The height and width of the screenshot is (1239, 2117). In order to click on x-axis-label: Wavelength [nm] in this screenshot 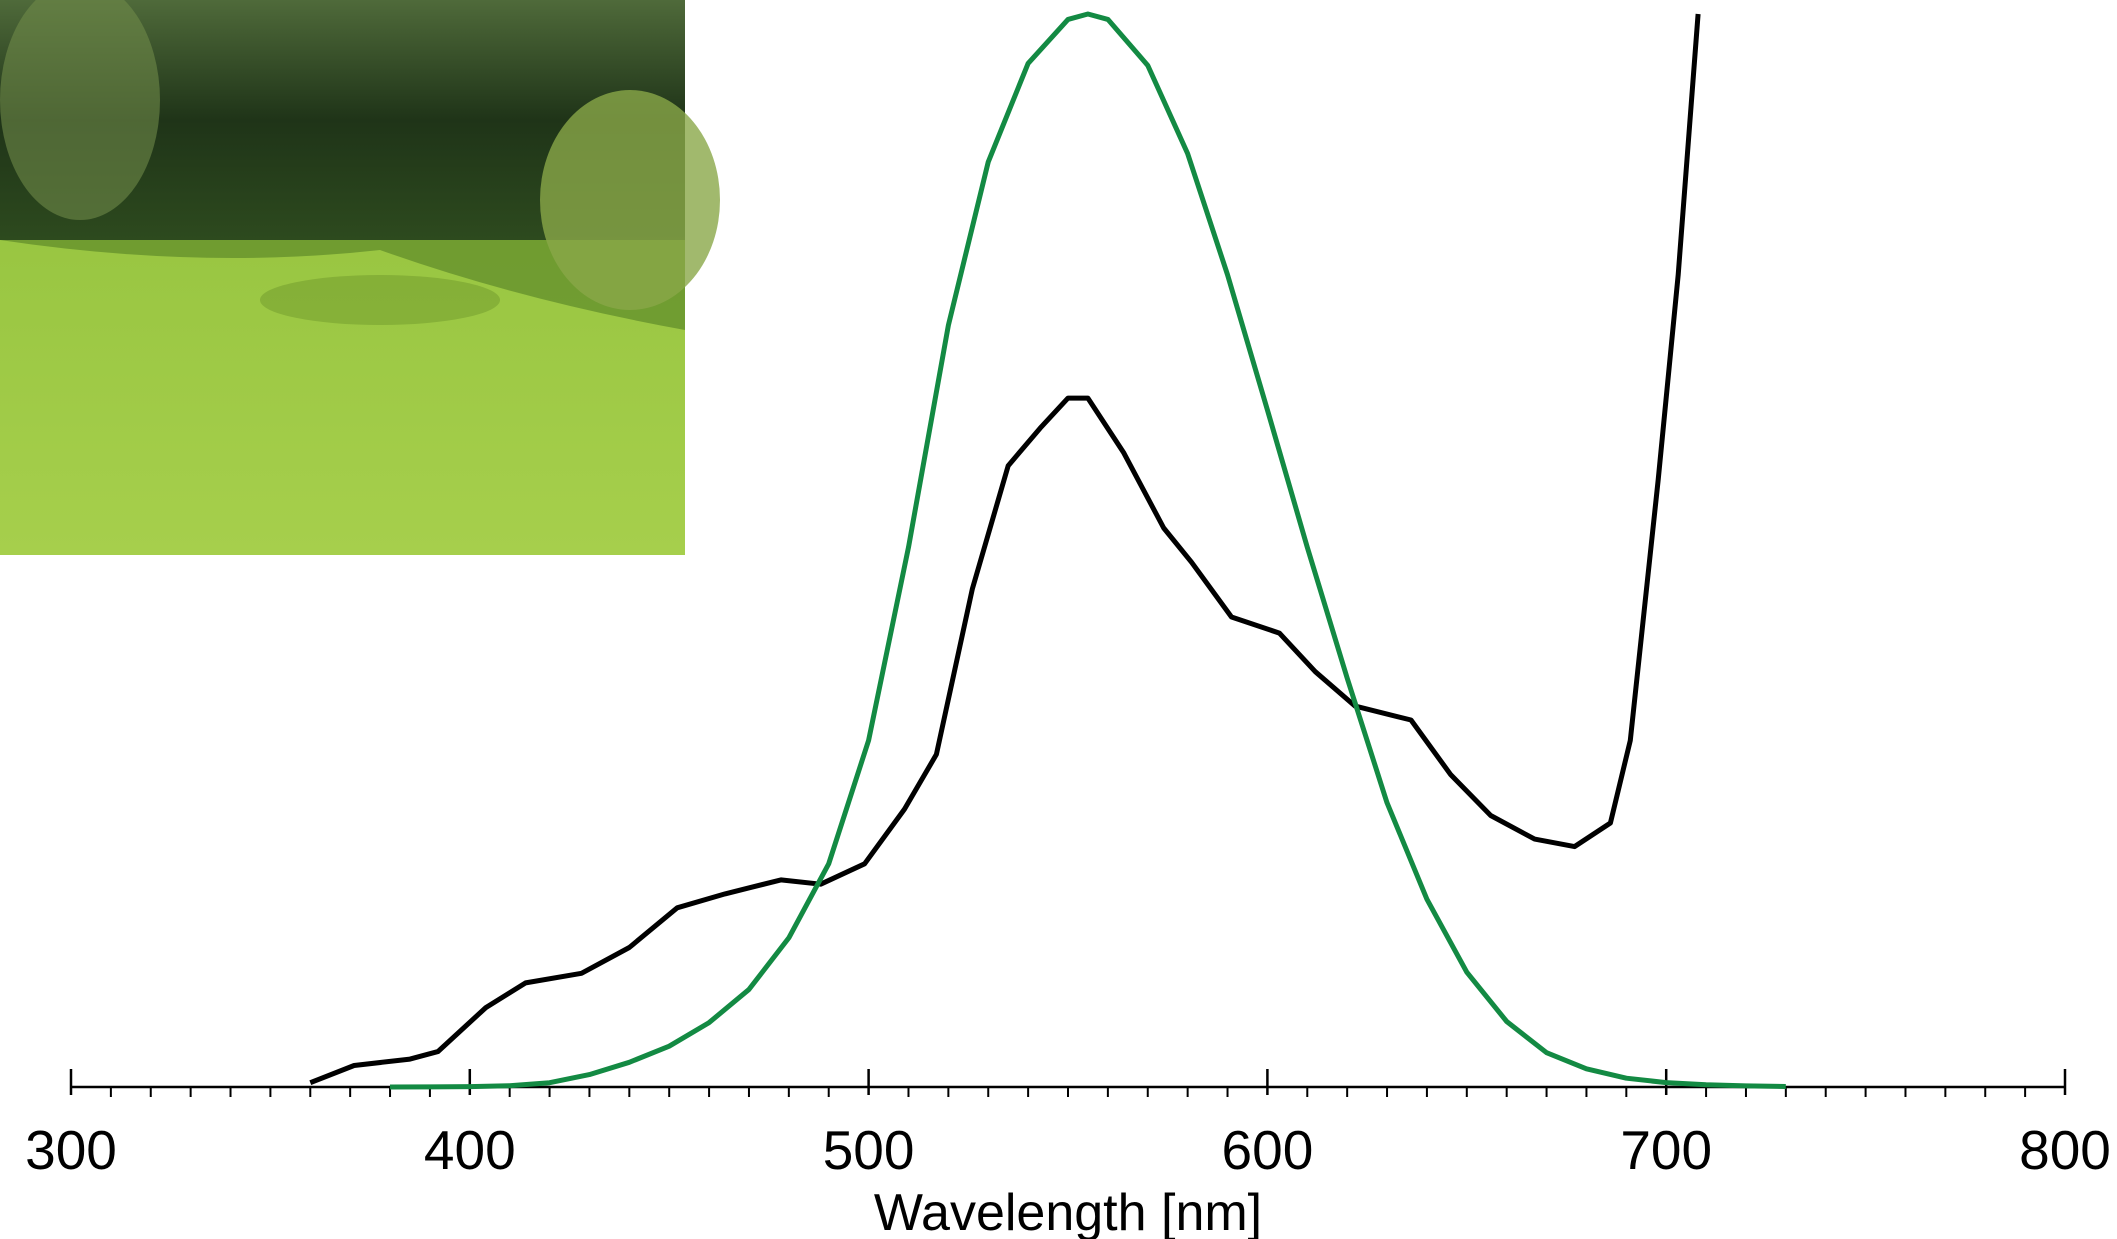, I will do `click(1068, 1211)`.